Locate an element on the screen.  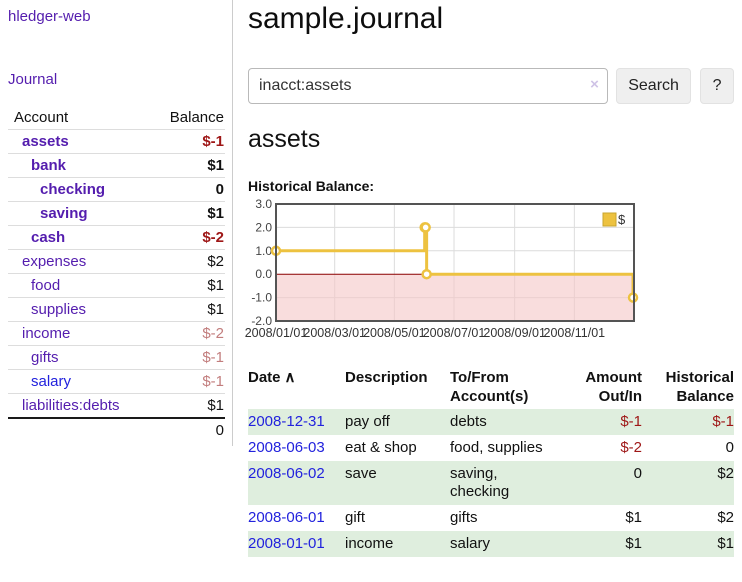
svg-text: 2008/01/01 is located at coordinates (276, 333).